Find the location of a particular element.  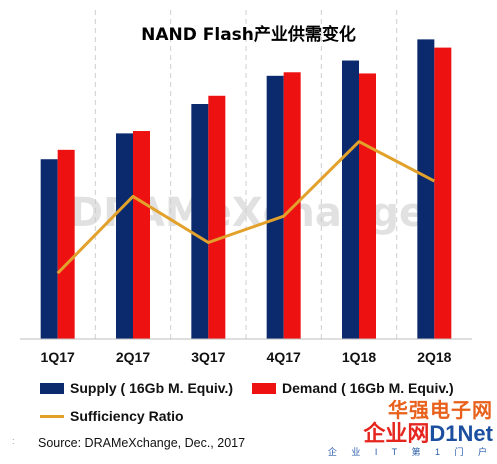

x-tick-2Q18: 2Q18 is located at coordinates (434, 357).